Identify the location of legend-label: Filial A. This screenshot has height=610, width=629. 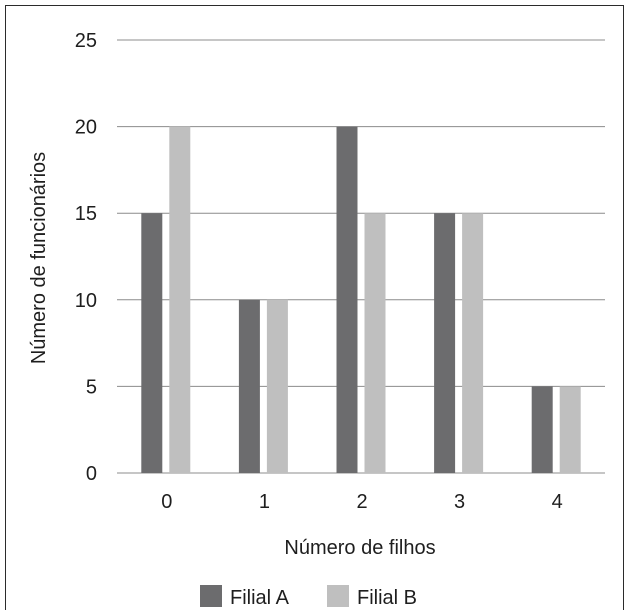
(260, 598).